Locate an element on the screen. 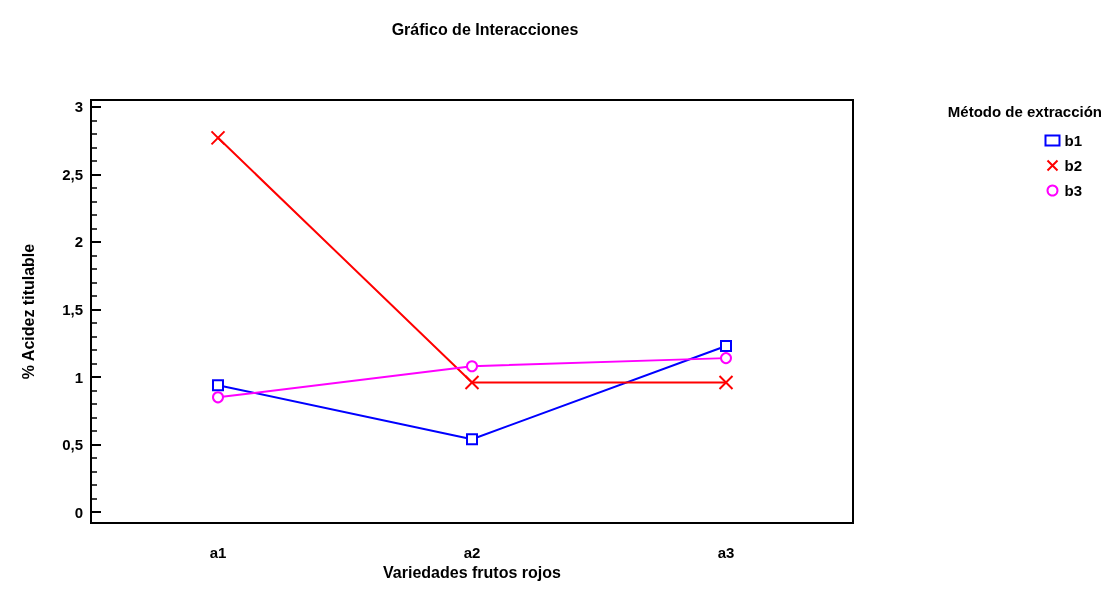 This screenshot has height=589, width=1107. legend-label: b1 is located at coordinates (1073, 140).